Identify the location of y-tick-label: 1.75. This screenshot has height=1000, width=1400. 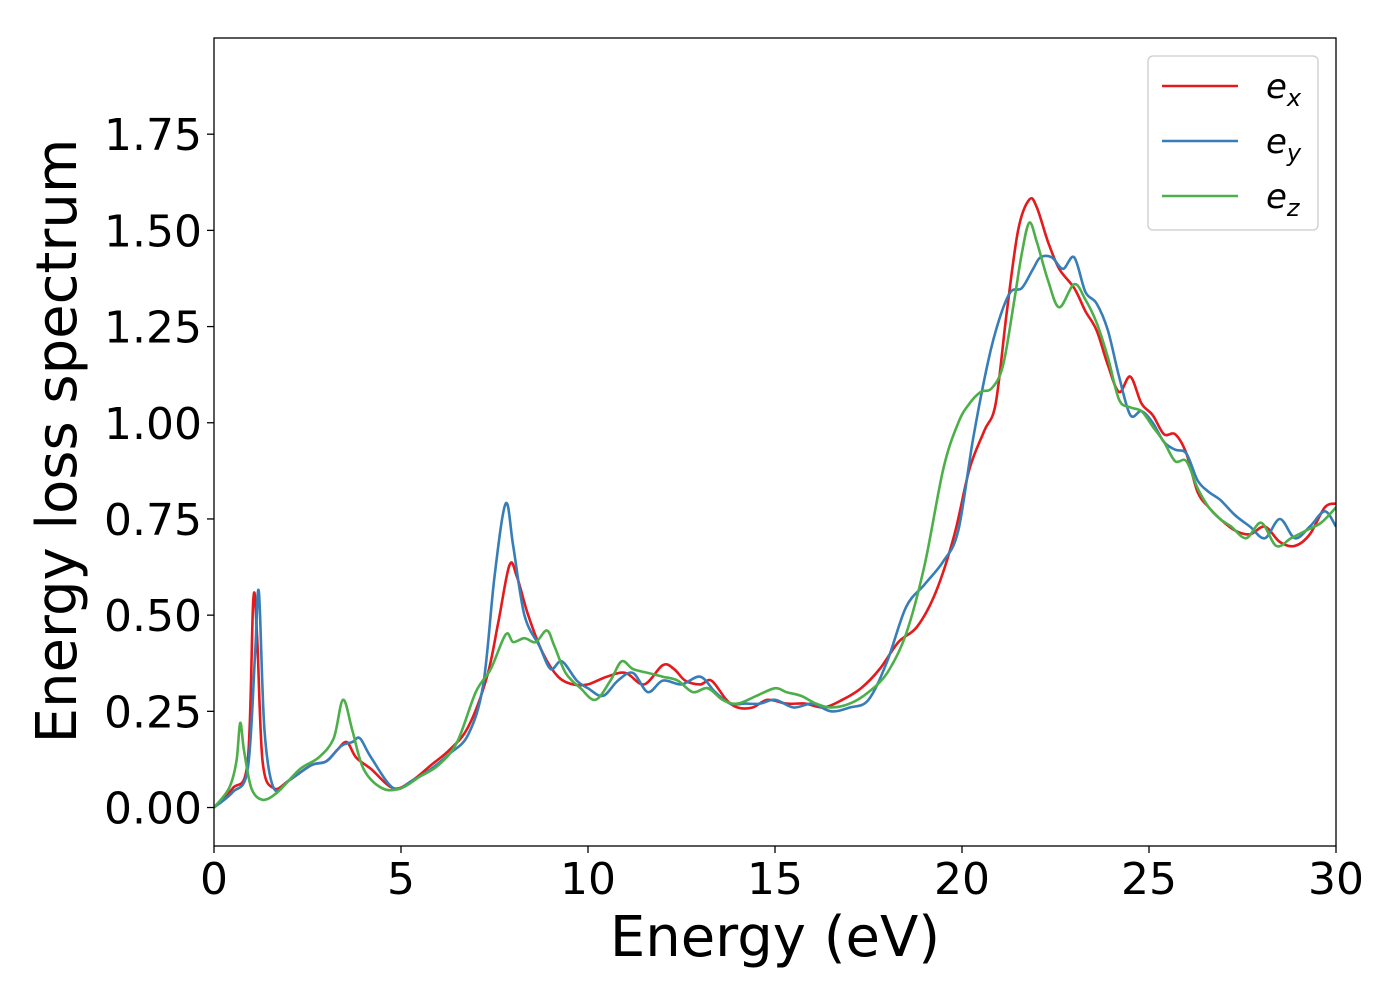
(153, 135).